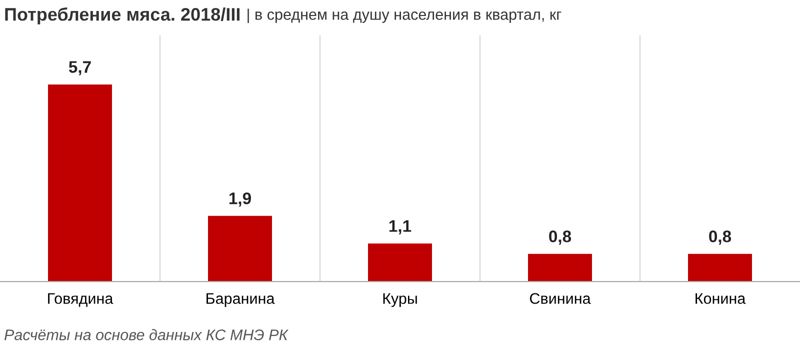 The height and width of the screenshot is (352, 800). What do you see at coordinates (122, 15) in the screenshot?
I see `chart-title: Потребление мяса. 2018/III` at bounding box center [122, 15].